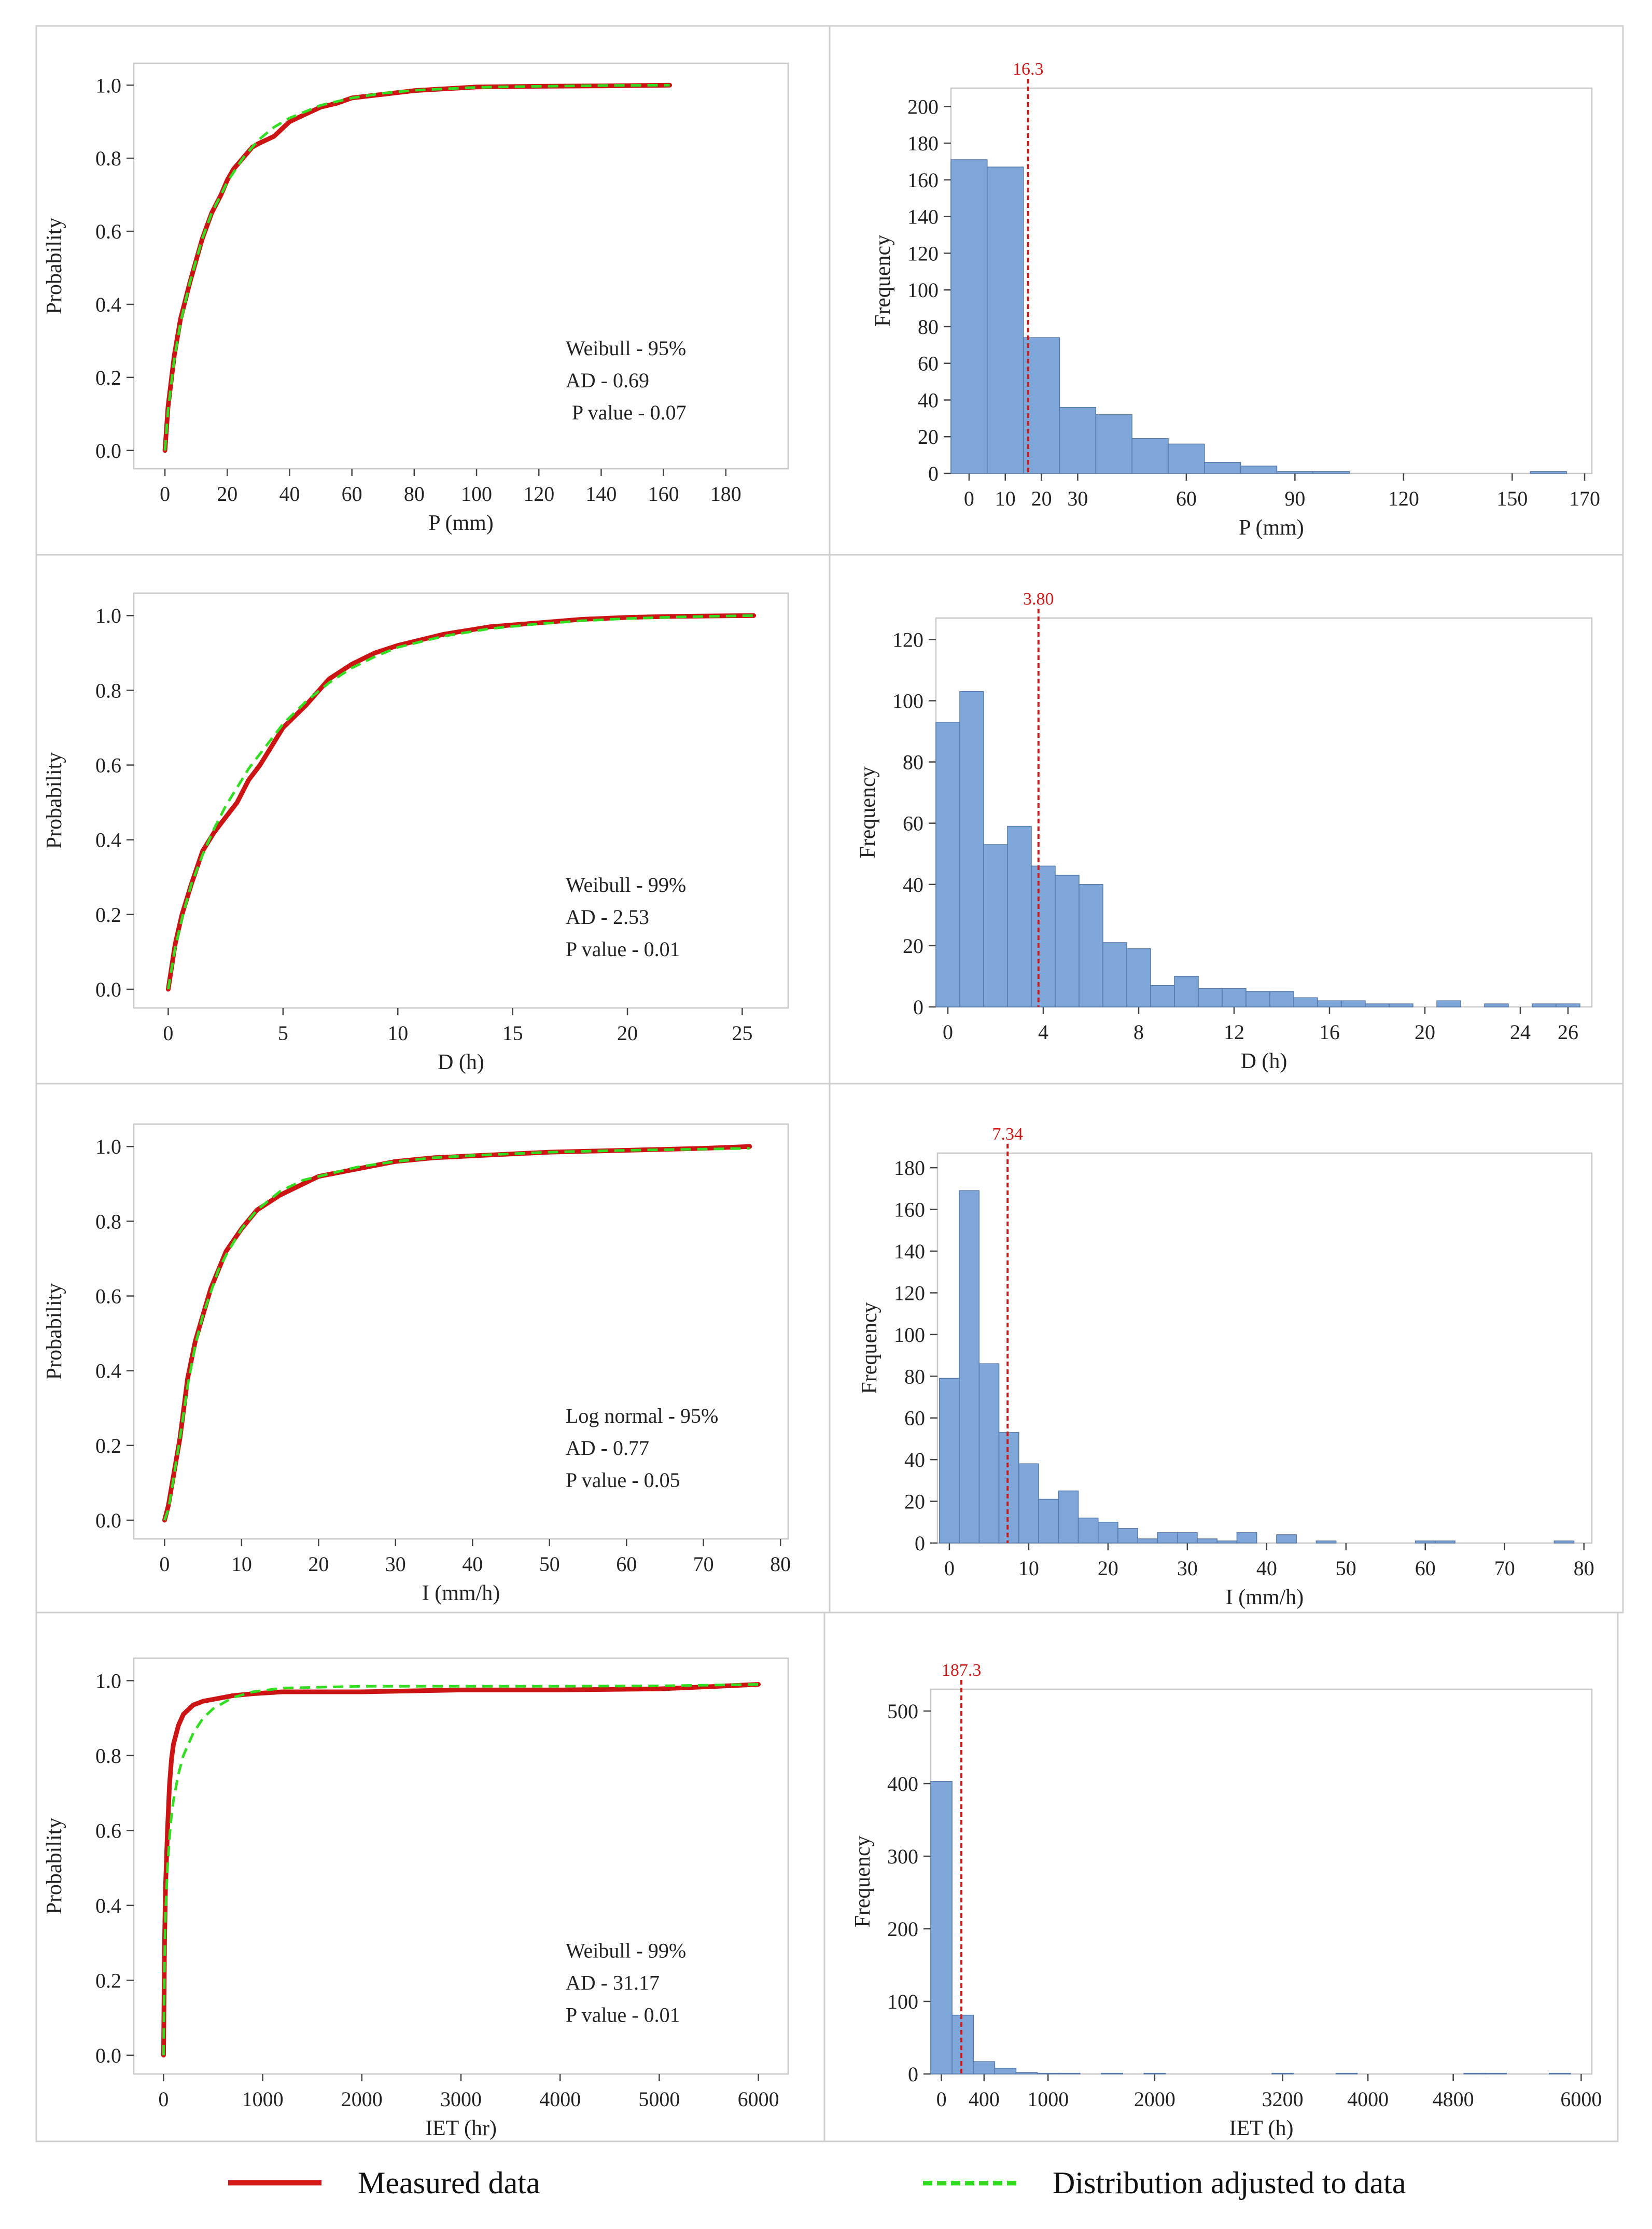 This screenshot has width=1652, height=2229. I want to click on cdf-i-xtick-label-1: 10, so click(241, 1564).